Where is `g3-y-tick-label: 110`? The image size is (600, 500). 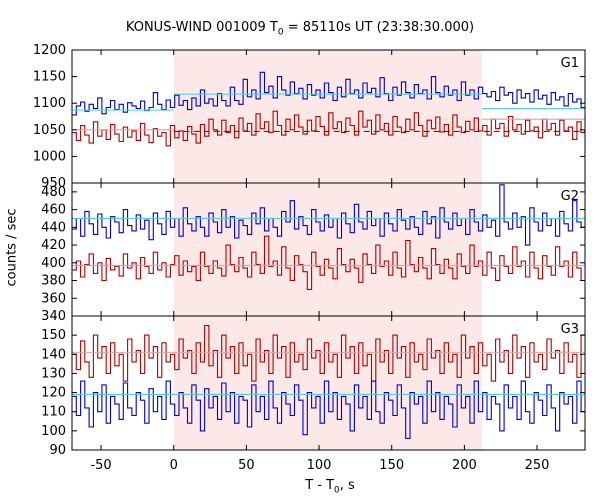 g3-y-tick-label: 110 is located at coordinates (53, 412).